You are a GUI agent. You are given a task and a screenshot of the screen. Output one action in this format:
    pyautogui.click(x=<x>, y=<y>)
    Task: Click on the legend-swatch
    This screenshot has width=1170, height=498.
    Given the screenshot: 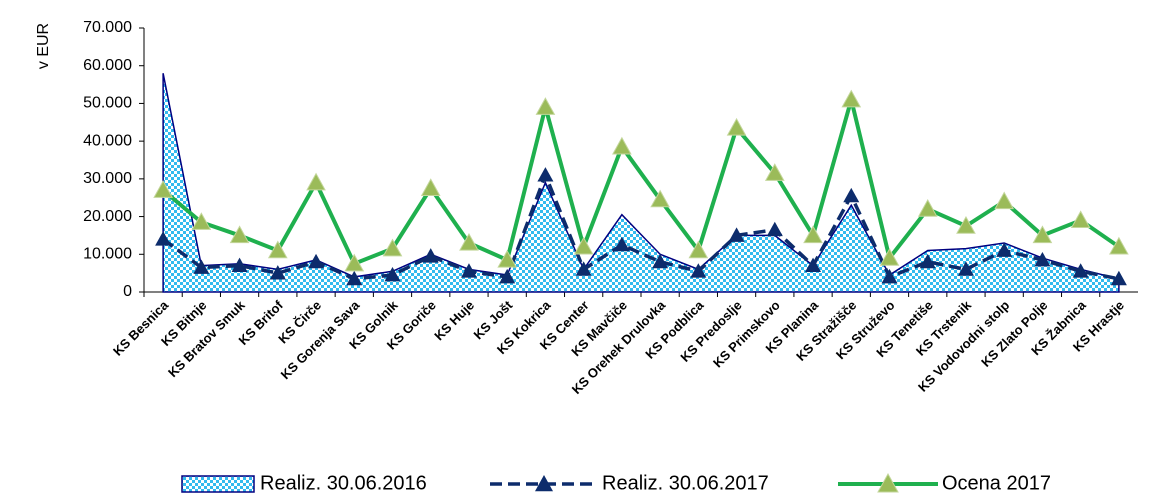 What is the action you would take?
    pyautogui.click(x=218, y=484)
    